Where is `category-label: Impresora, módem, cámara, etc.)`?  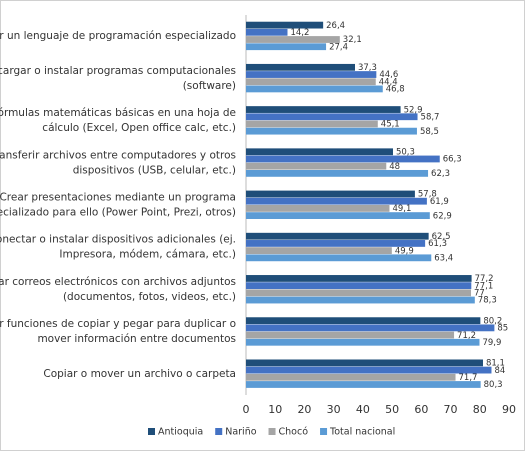 category-label: Impresora, módem, cámara, etc.) is located at coordinates (147, 255).